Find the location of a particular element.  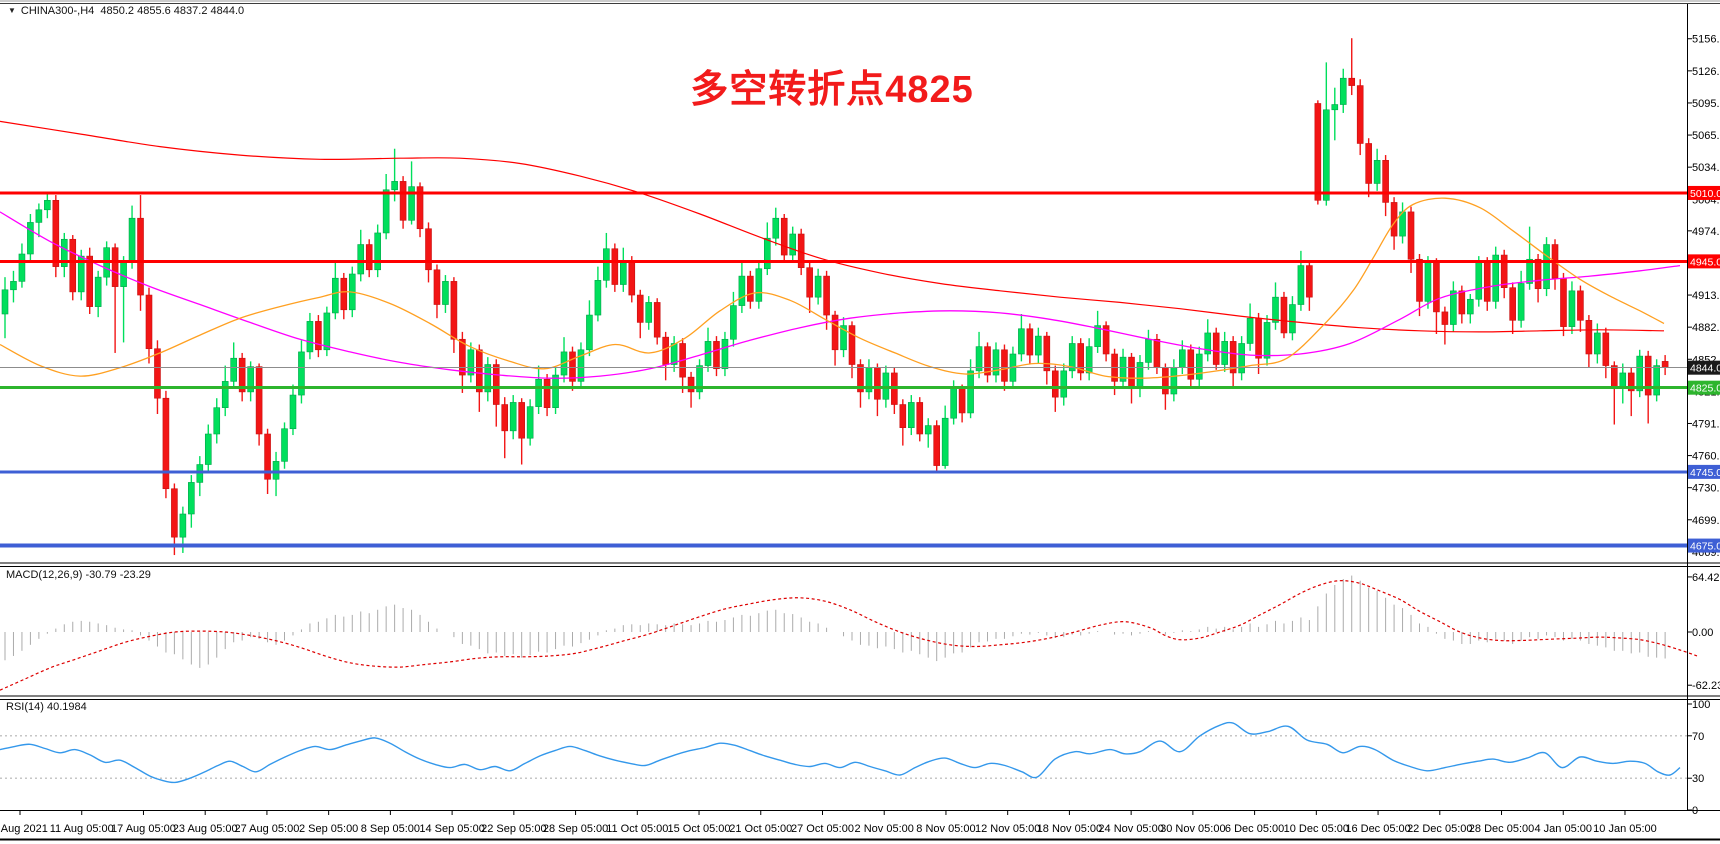

chart-annotation: 多空转折点4825 is located at coordinates (832, 90).